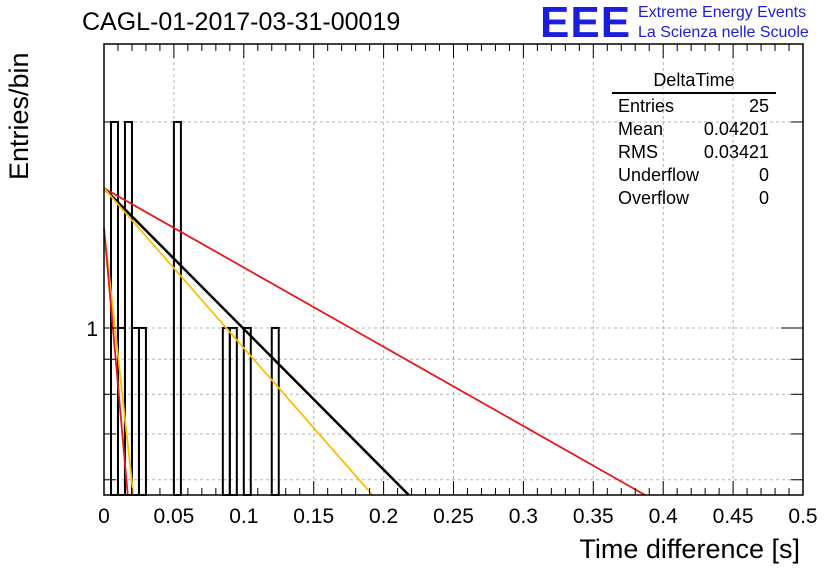 The height and width of the screenshot is (572, 836). Describe the element at coordinates (694, 129) in the screenshot. I see `stats-row-mean: Mean 0.04201` at that location.